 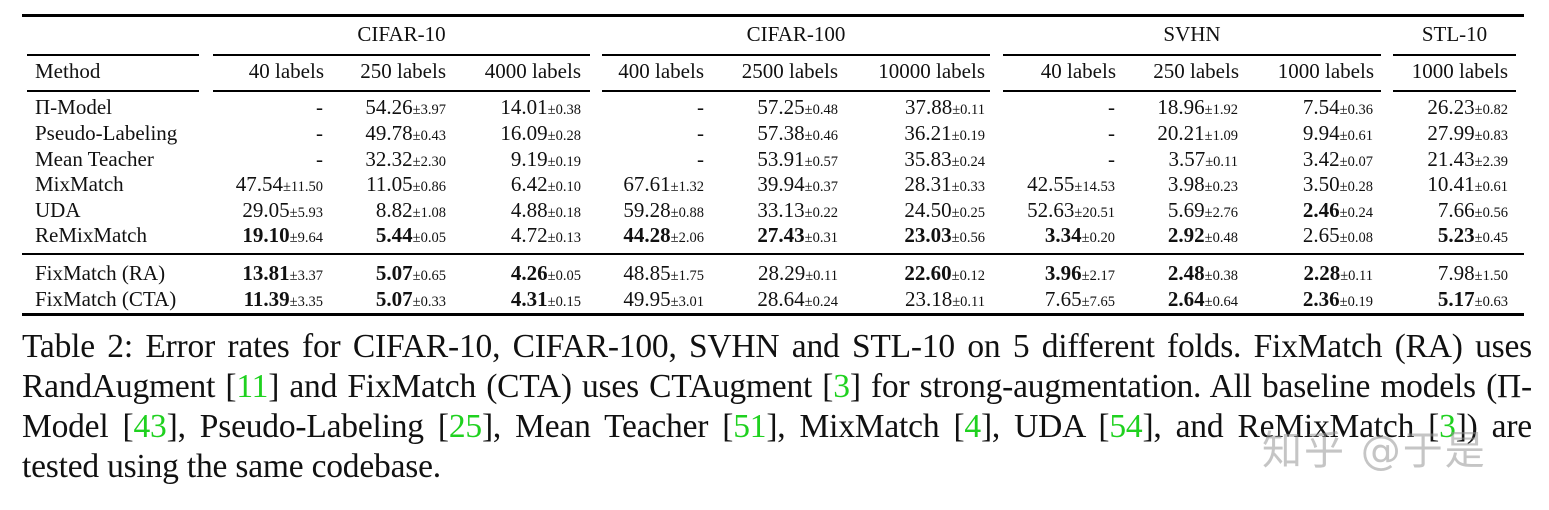 I want to click on cell-value: 11.05, so click(x=389, y=184).